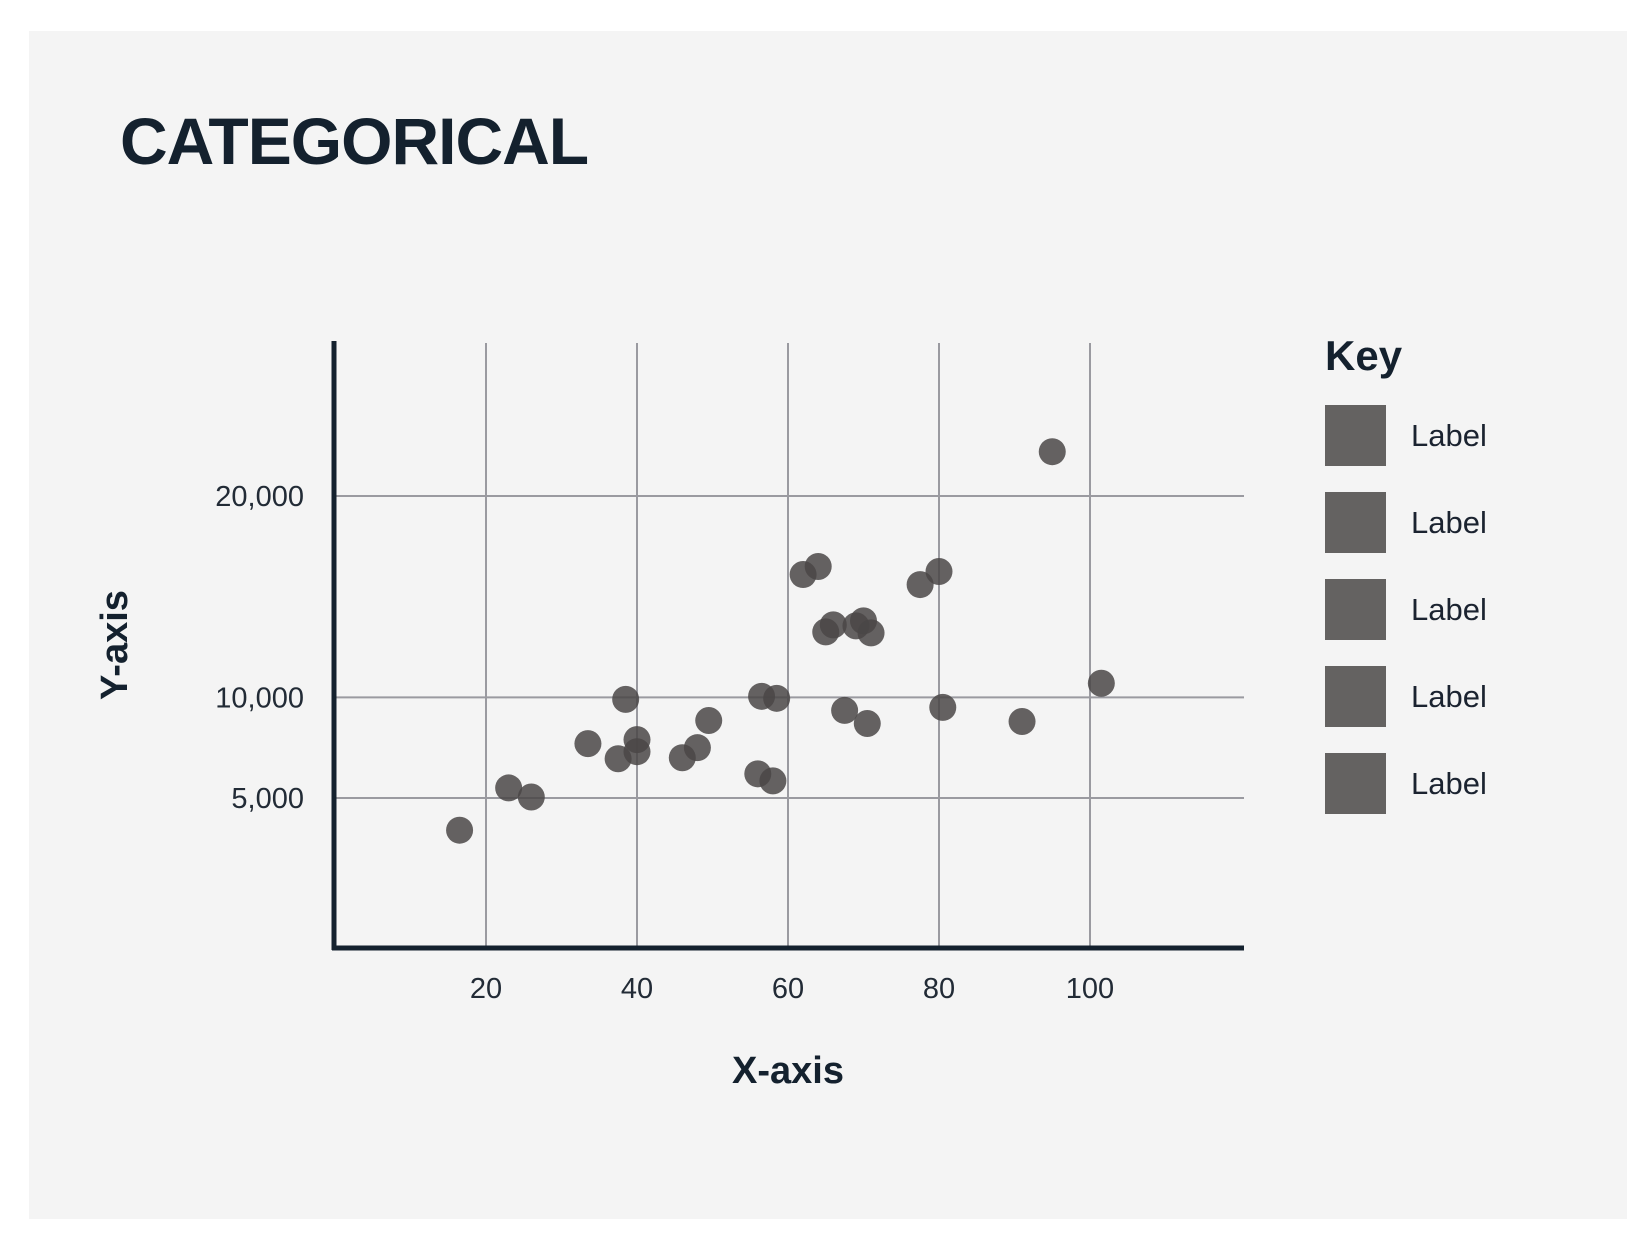 Image resolution: width=1644 pixels, height=1248 pixels. I want to click on data-points, so click(780, 641).